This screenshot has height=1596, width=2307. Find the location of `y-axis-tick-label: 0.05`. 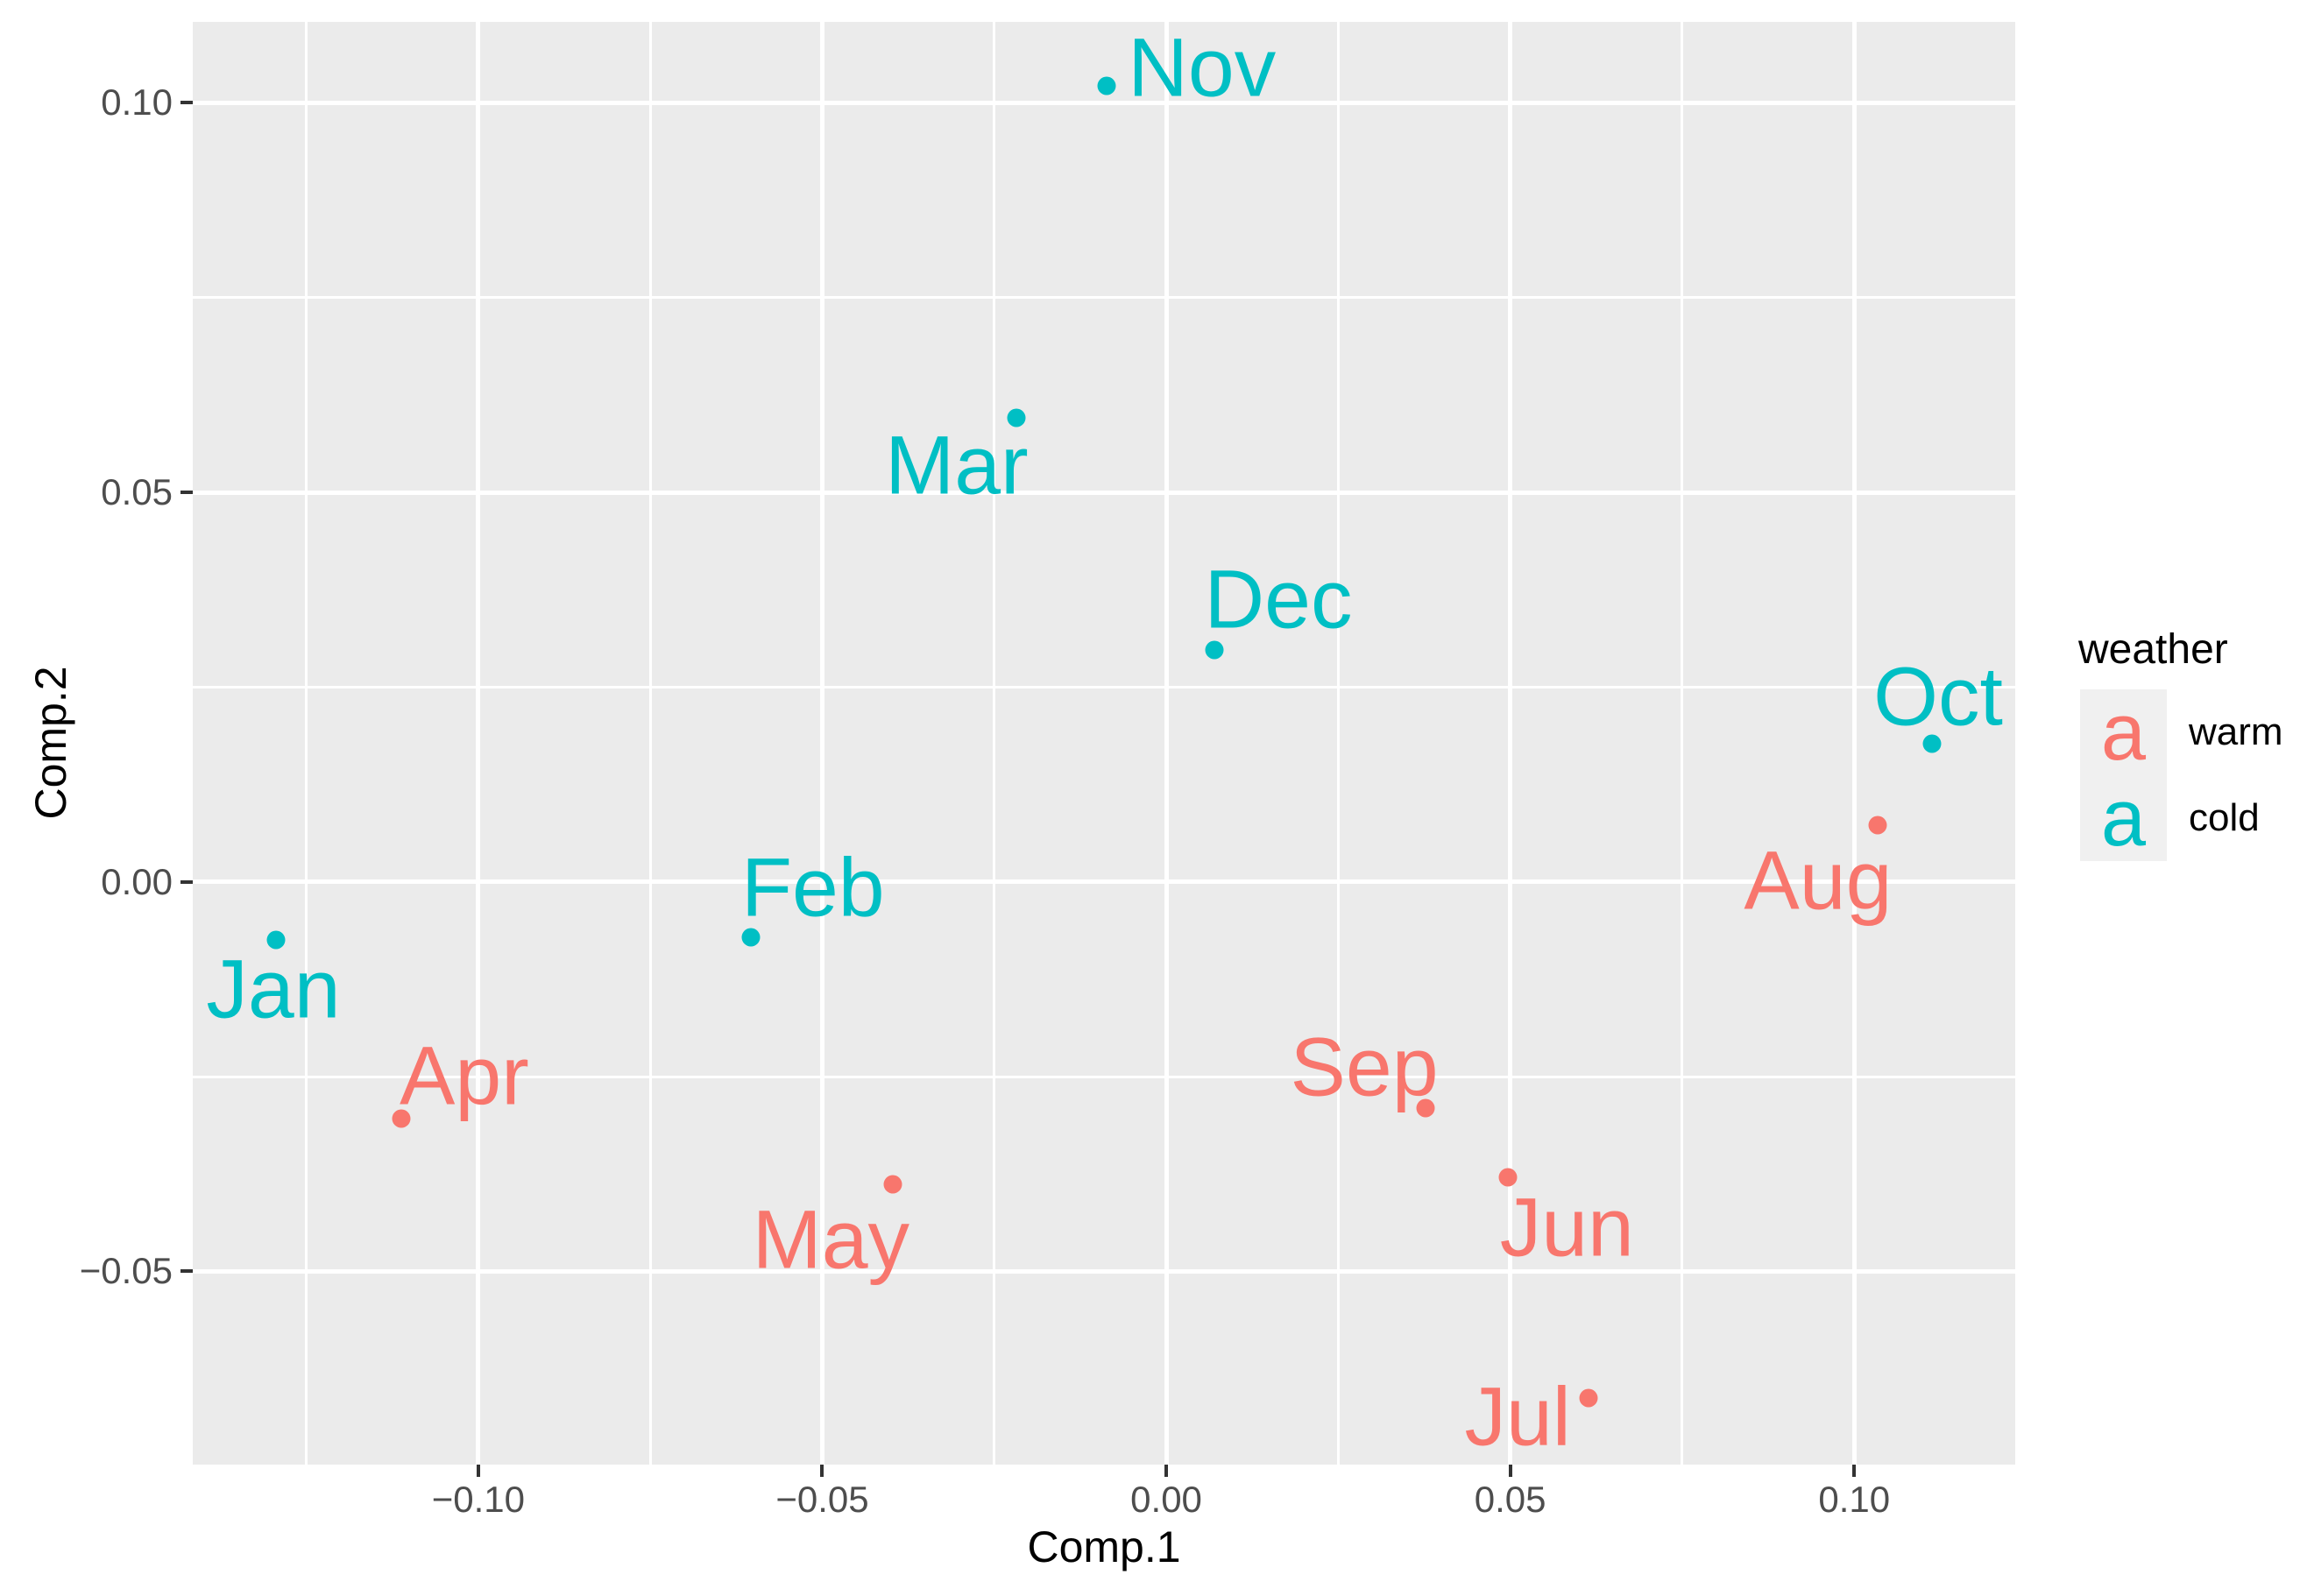

y-axis-tick-label: 0.05 is located at coordinates (137, 492).